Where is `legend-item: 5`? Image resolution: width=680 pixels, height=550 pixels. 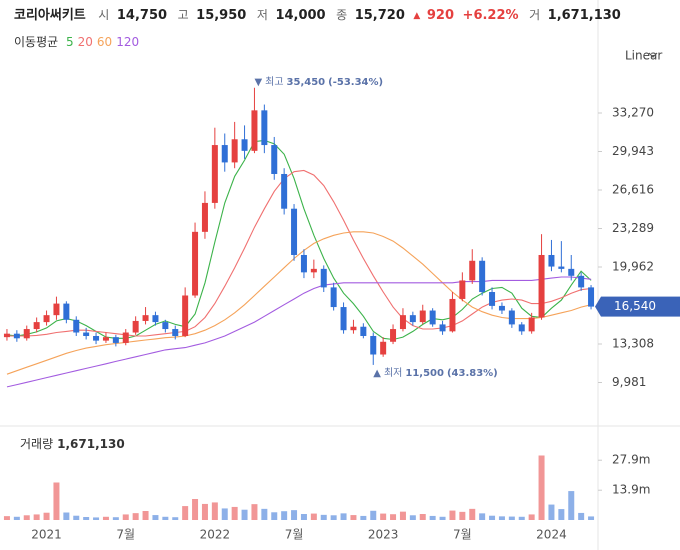 legend-item: 5 is located at coordinates (70, 42).